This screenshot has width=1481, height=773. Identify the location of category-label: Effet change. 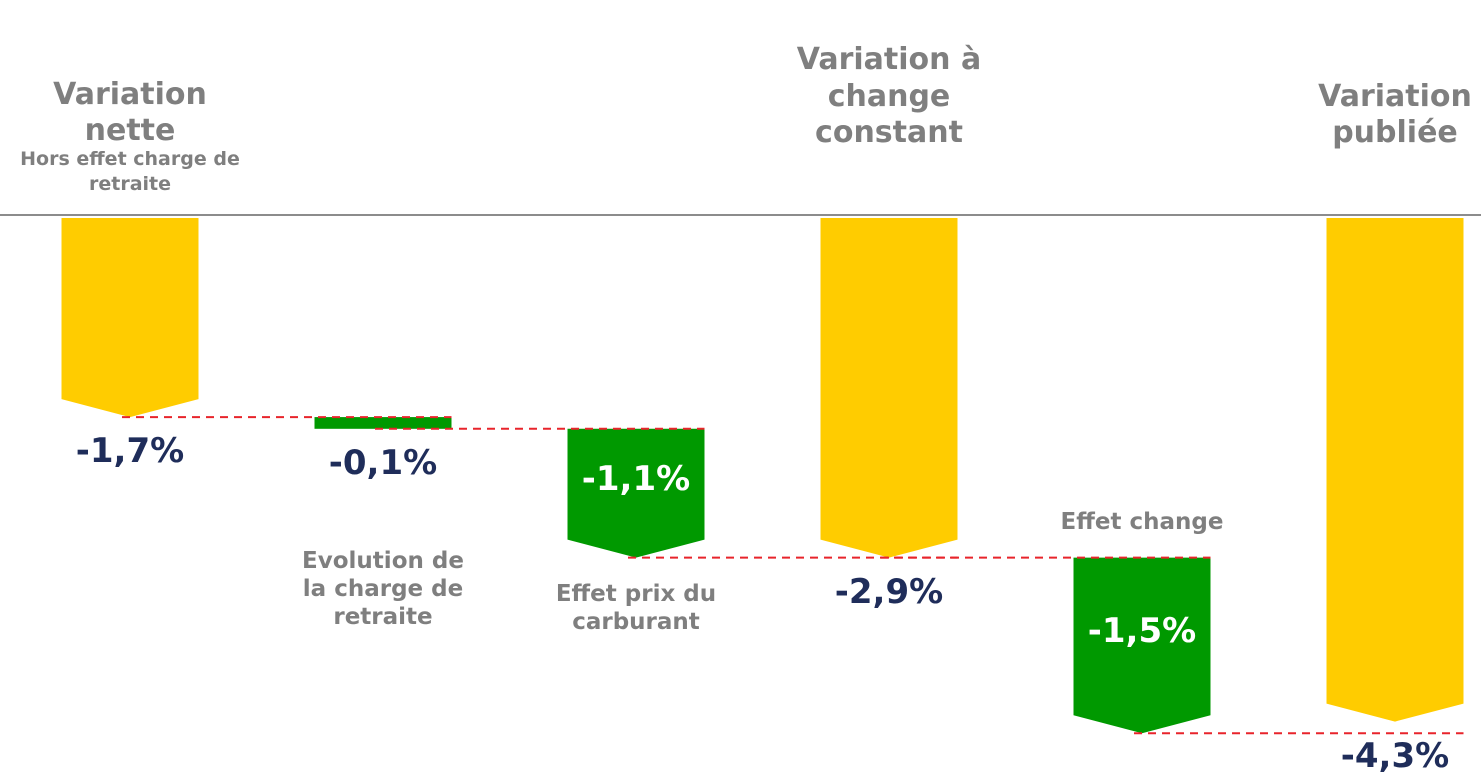
(1142, 521).